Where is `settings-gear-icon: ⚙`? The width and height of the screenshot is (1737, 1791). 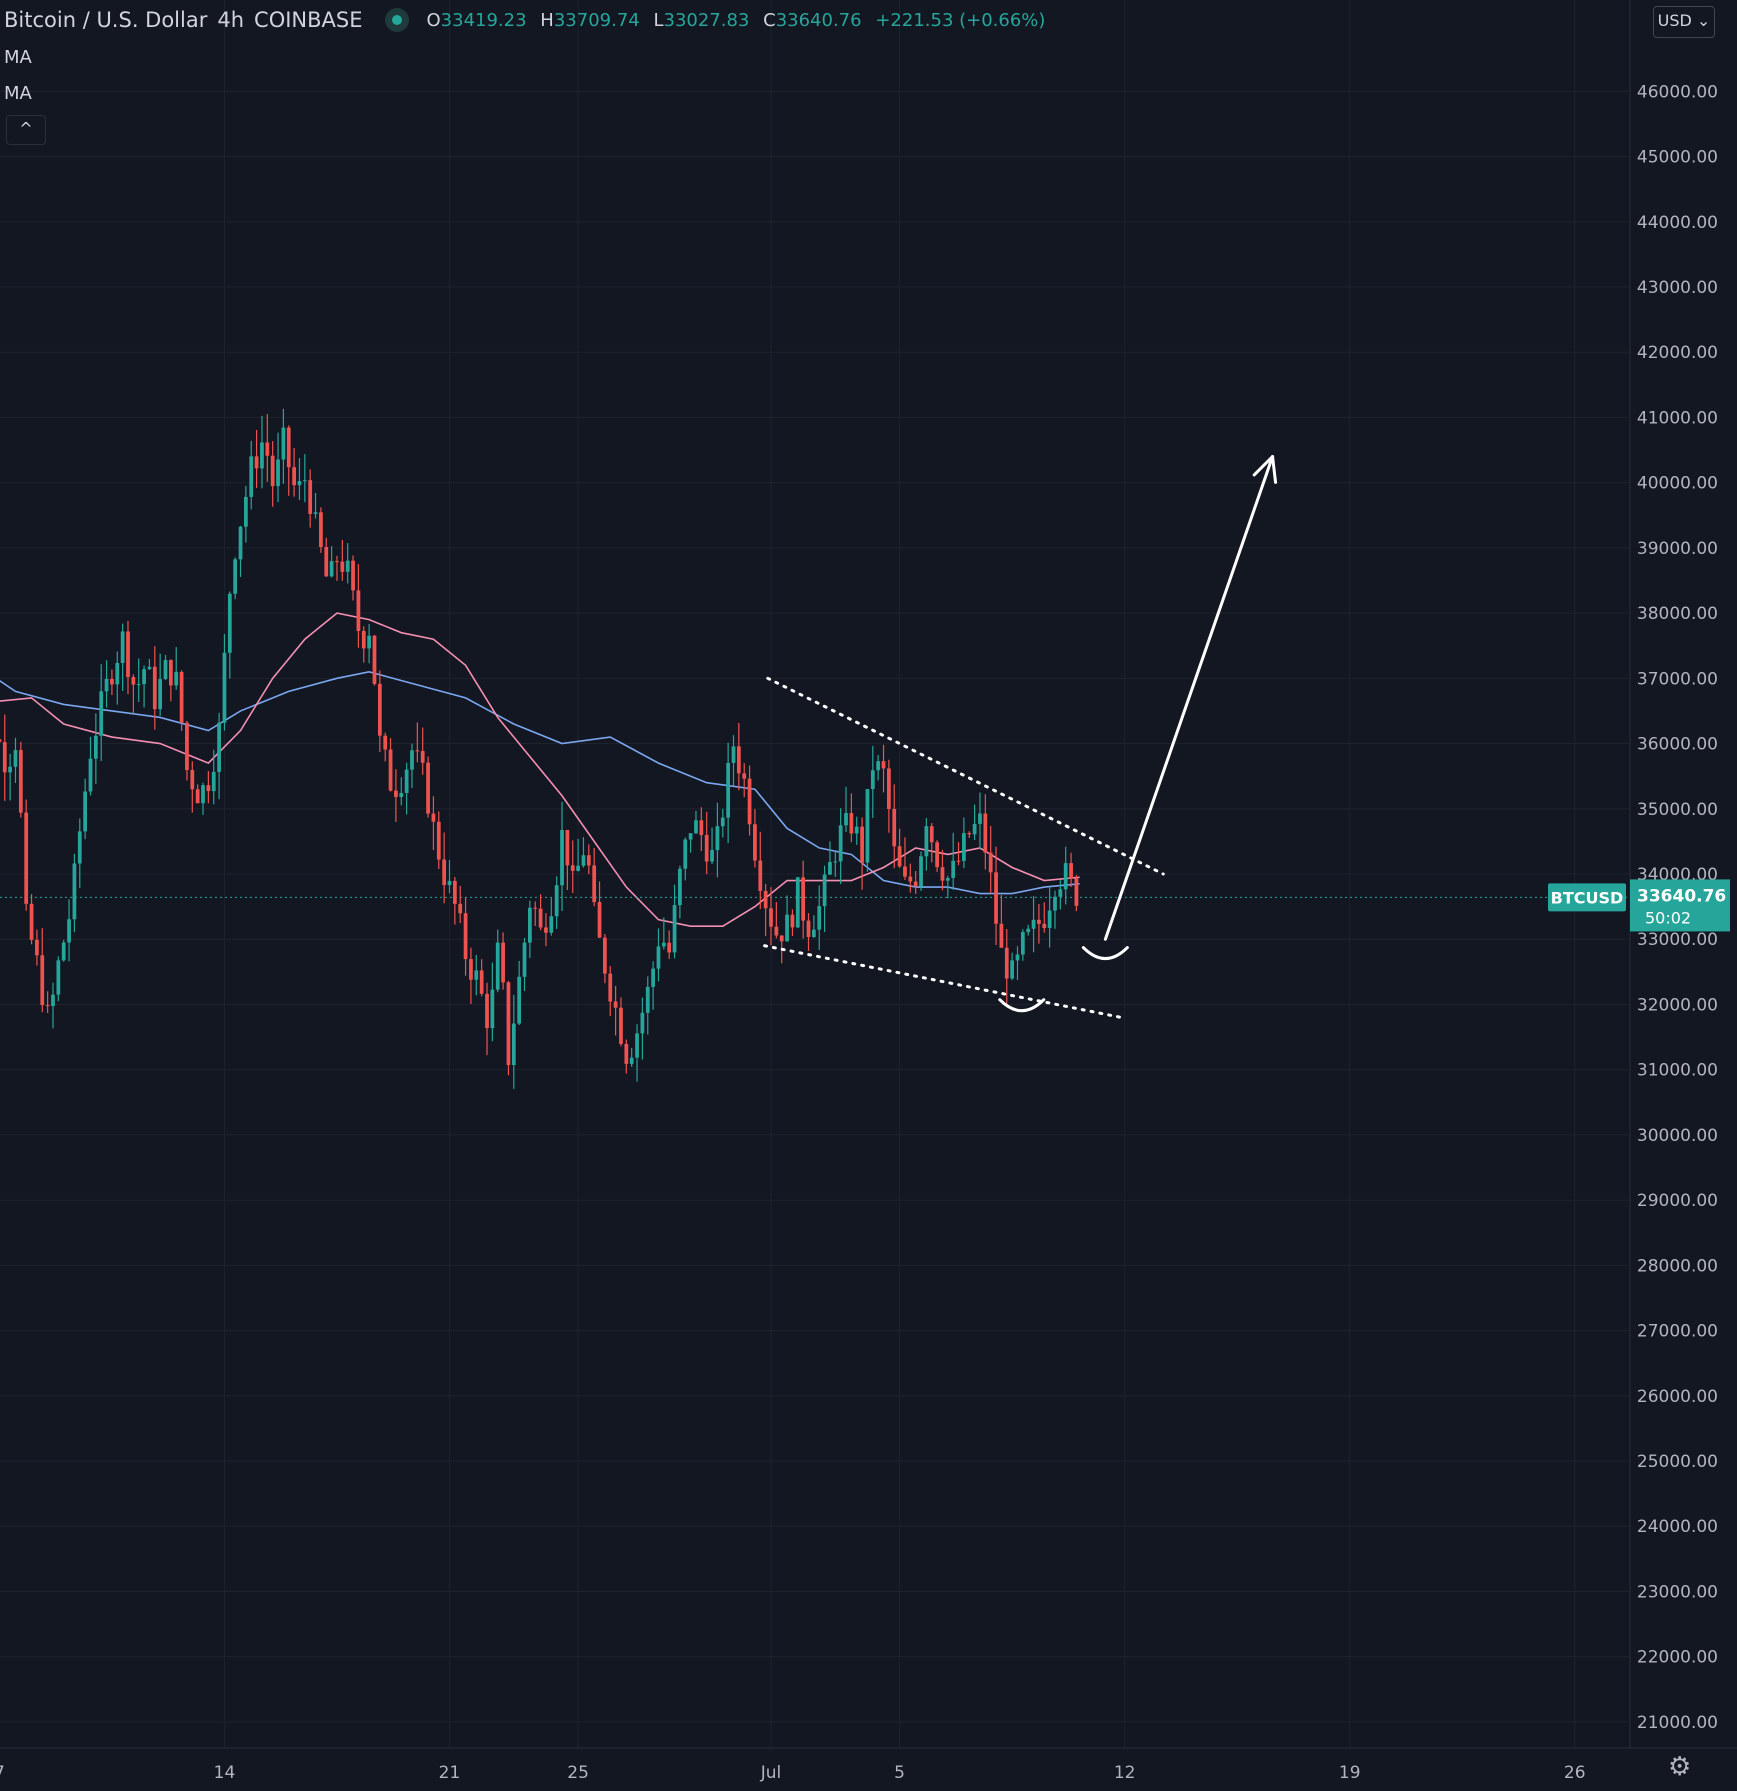 settings-gear-icon: ⚙ is located at coordinates (1680, 1767).